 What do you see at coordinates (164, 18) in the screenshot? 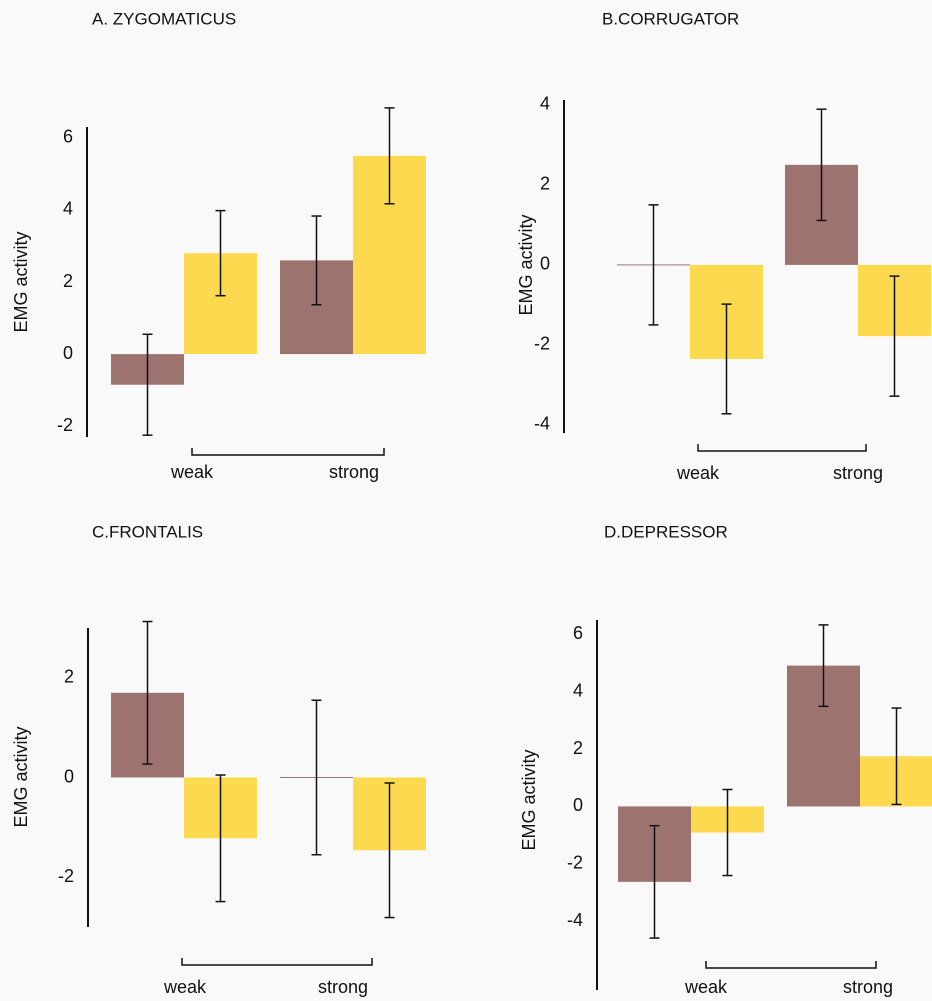
I see `panel-title: A. ZYGOMATICUS` at bounding box center [164, 18].